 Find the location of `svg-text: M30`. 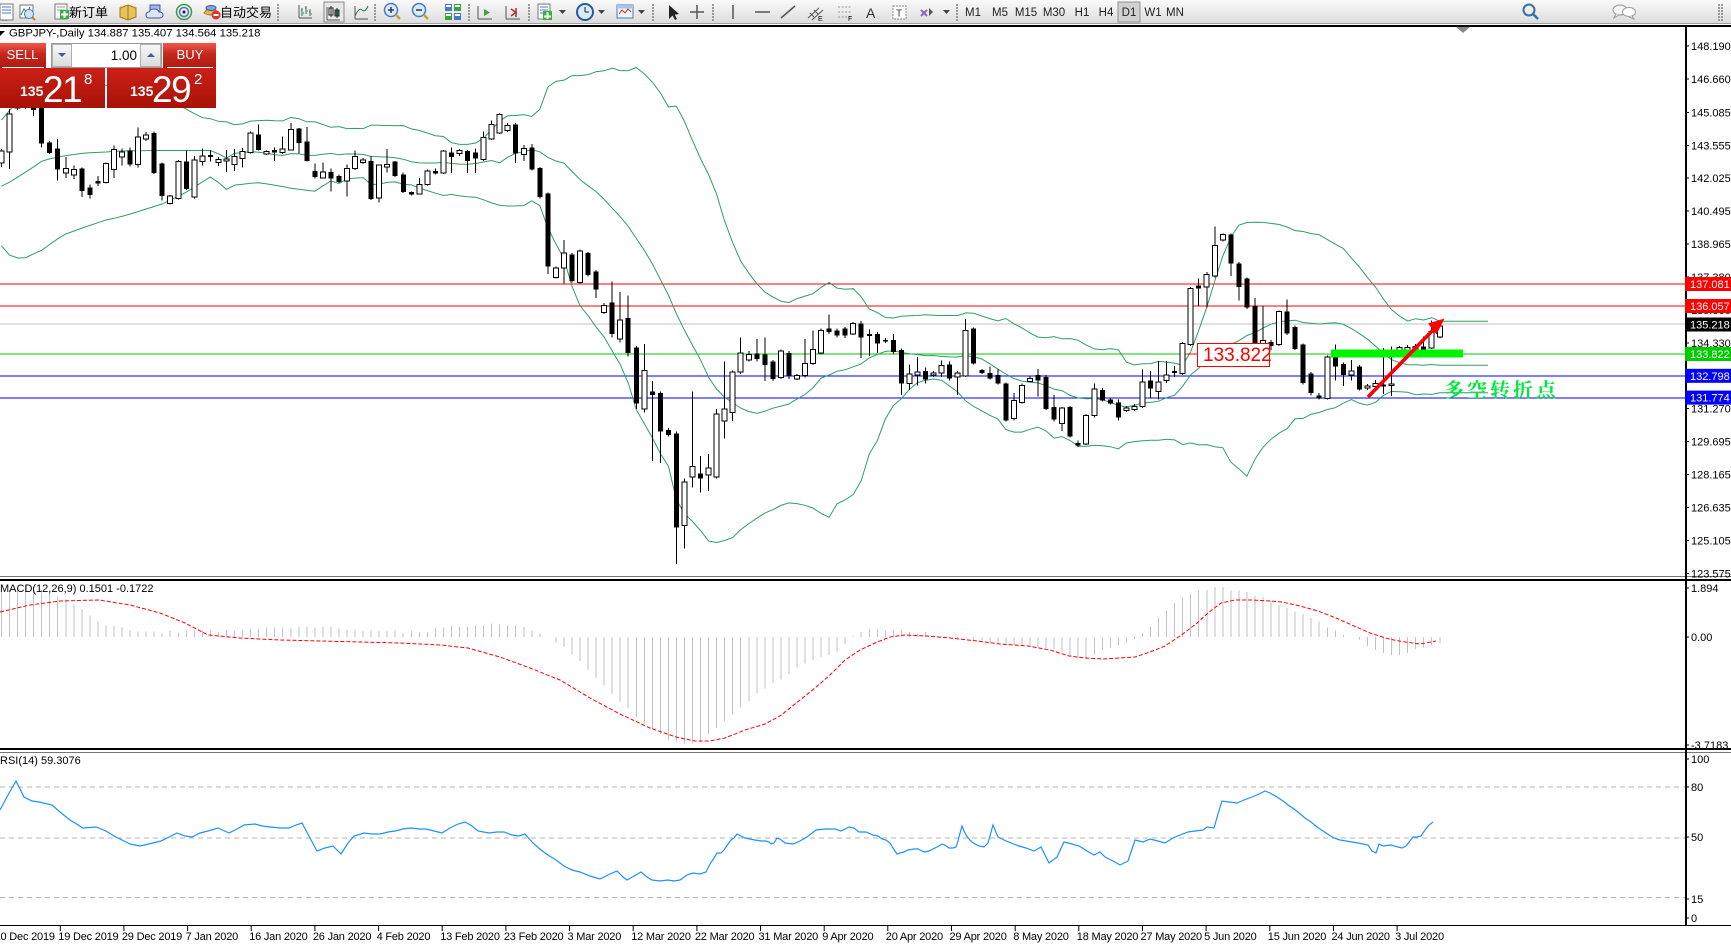

svg-text: M30 is located at coordinates (1054, 13).